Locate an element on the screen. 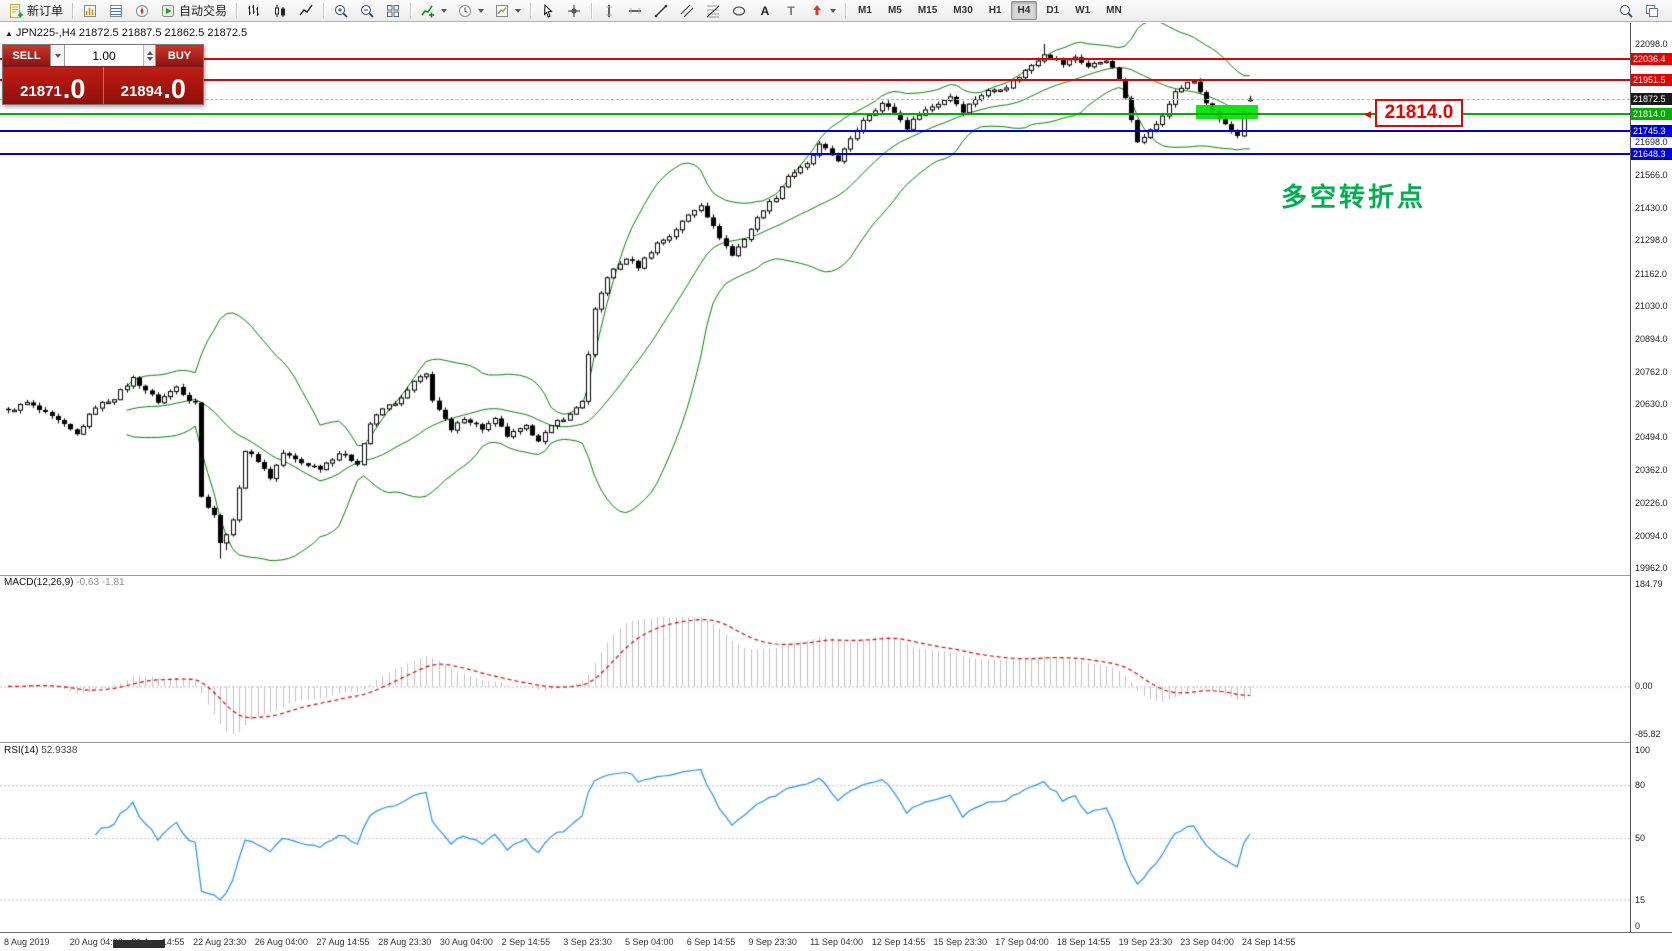 Image resolution: width=1672 pixels, height=951 pixels. data-window-button is located at coordinates (116, 11).